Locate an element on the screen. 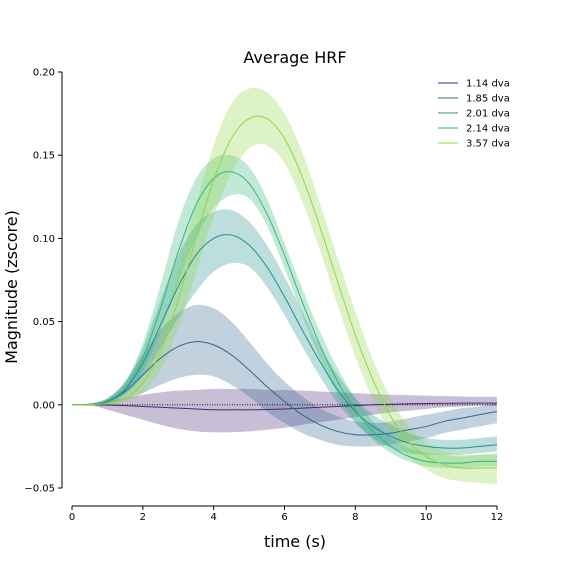 The width and height of the screenshot is (576, 576). y-tick-label: 0.05 is located at coordinates (44, 322).